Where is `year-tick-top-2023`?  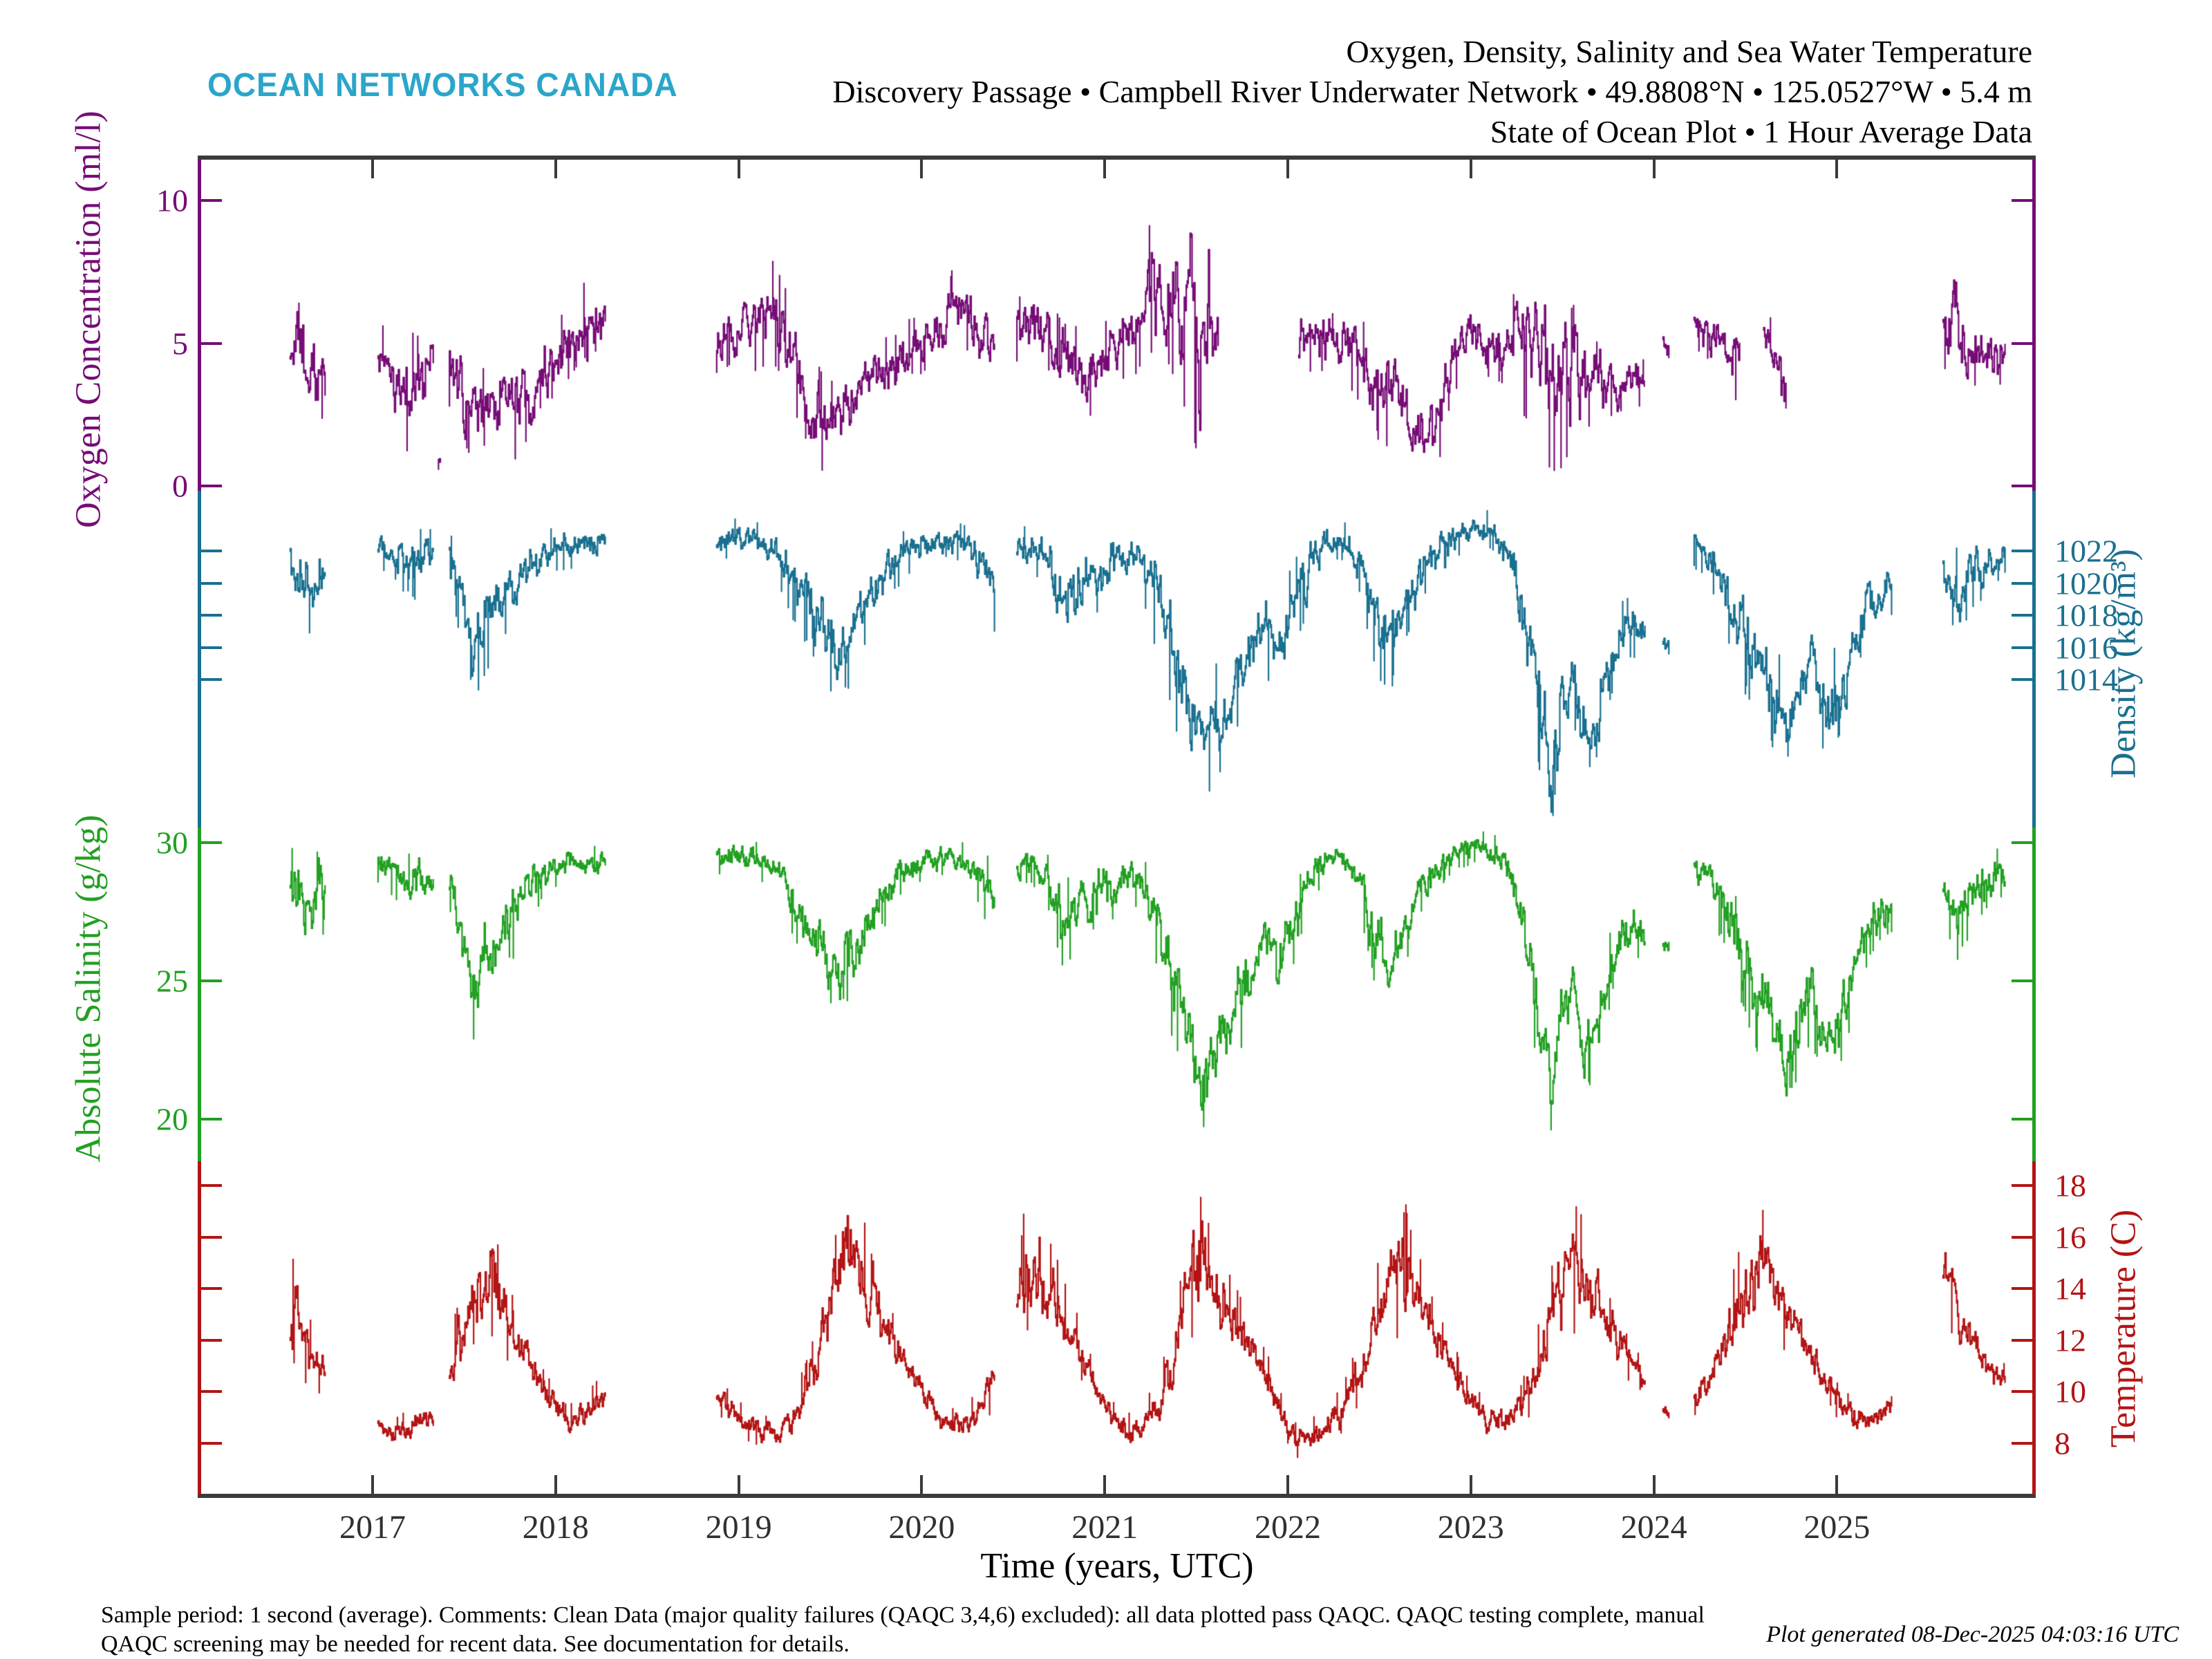 year-tick-top-2023 is located at coordinates (1470, 168).